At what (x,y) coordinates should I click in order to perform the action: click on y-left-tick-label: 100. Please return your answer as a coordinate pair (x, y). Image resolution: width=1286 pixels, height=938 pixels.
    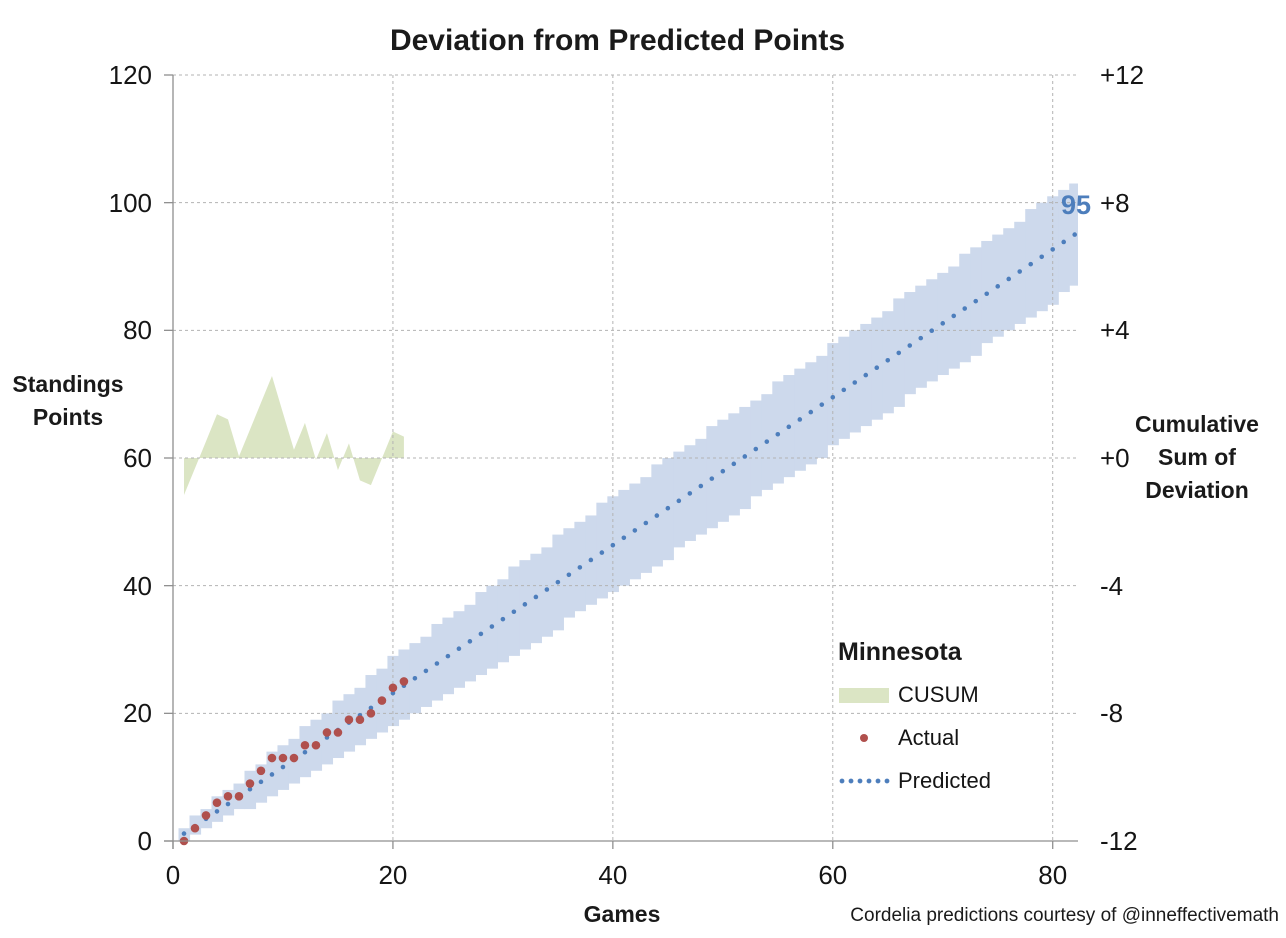
    Looking at the image, I should click on (130, 202).